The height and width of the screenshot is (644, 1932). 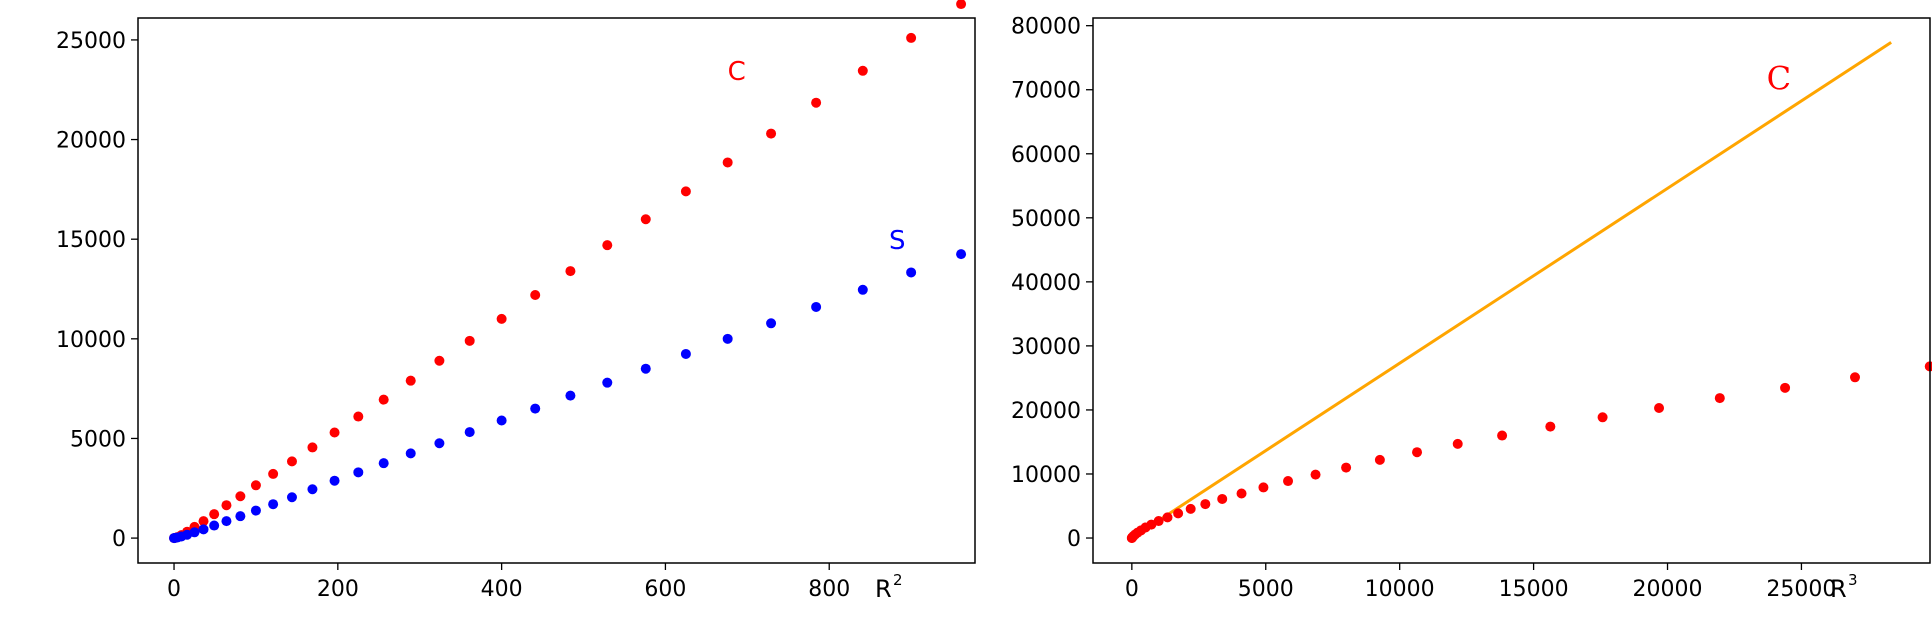 What do you see at coordinates (1534, 589) in the screenshot?
I see `right-x-tick-label: 15000` at bounding box center [1534, 589].